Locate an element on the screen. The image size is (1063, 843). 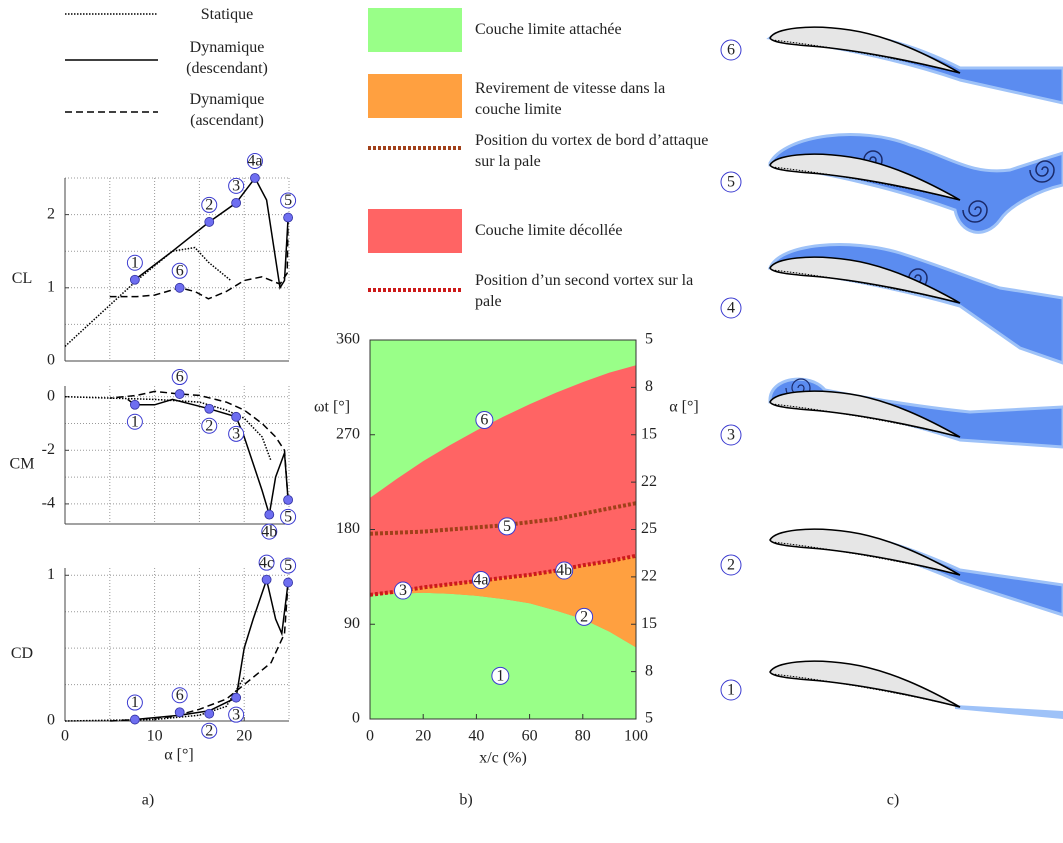
wake is located at coordinates (1009, 712).